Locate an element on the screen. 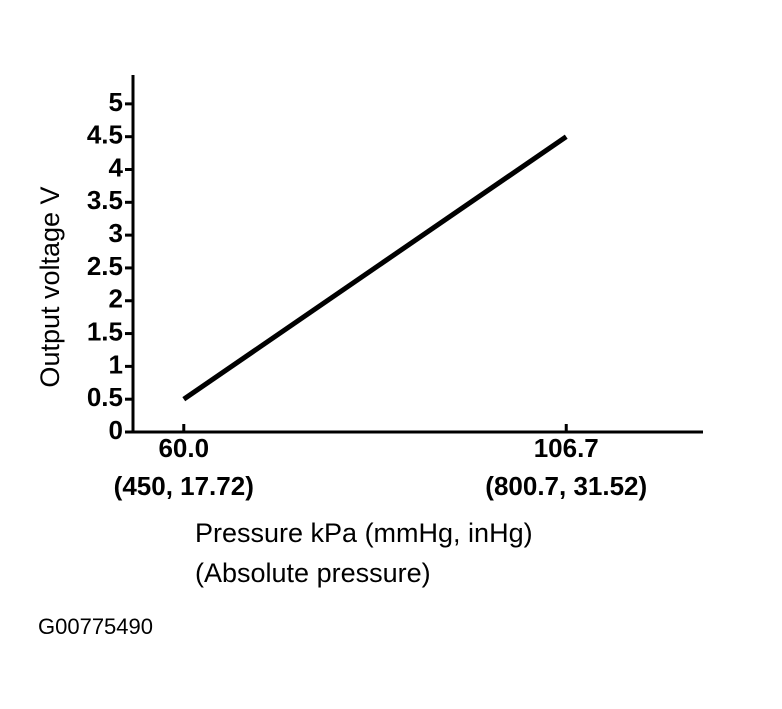 This screenshot has width=782, height=709. x-tick-label: 60.0 is located at coordinates (183, 448).